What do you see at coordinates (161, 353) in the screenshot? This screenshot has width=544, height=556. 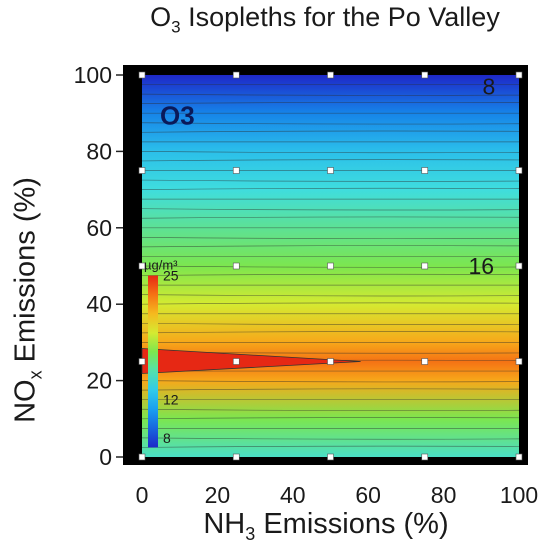 I see `colorbar: µg/m³ 25 12 8` at bounding box center [161, 353].